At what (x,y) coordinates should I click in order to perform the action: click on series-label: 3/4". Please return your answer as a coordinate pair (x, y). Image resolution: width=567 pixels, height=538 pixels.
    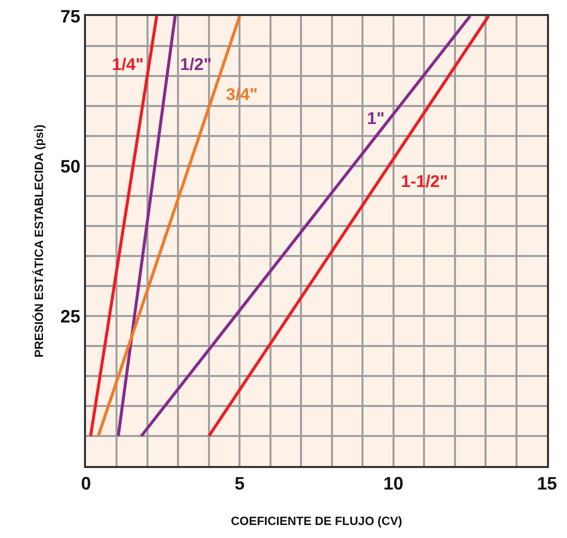
    Looking at the image, I should click on (242, 94).